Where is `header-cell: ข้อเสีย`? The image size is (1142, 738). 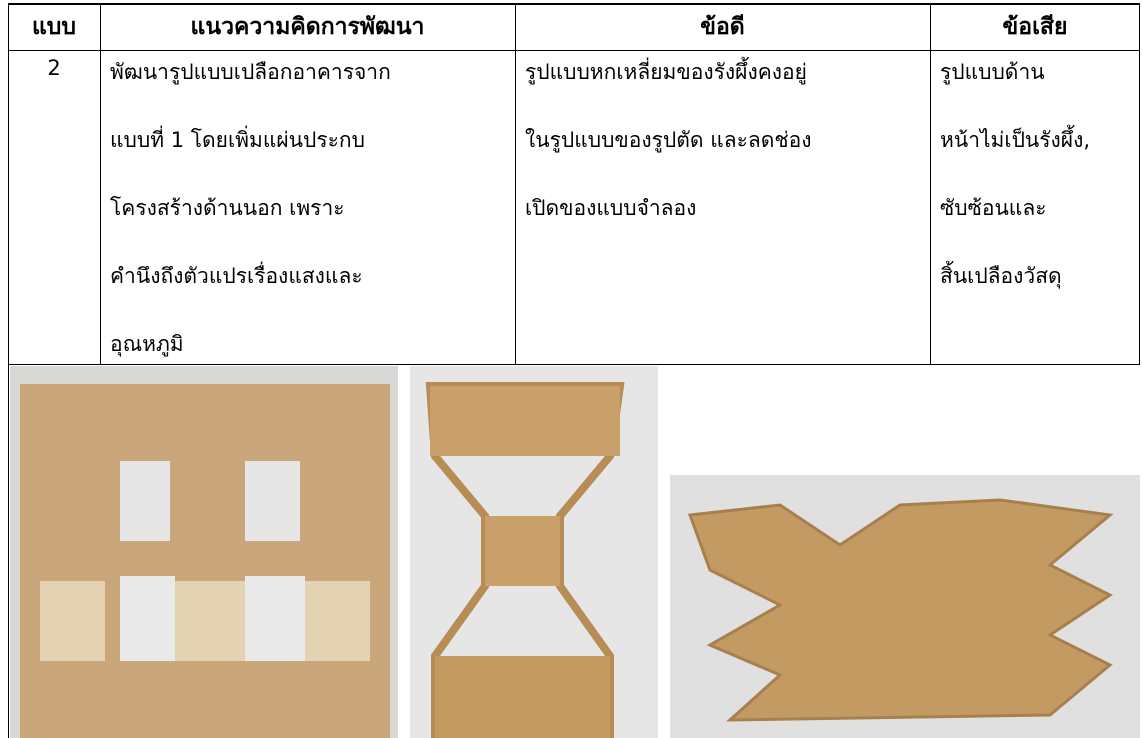
header-cell: ข้อเสีย is located at coordinates (1035, 27).